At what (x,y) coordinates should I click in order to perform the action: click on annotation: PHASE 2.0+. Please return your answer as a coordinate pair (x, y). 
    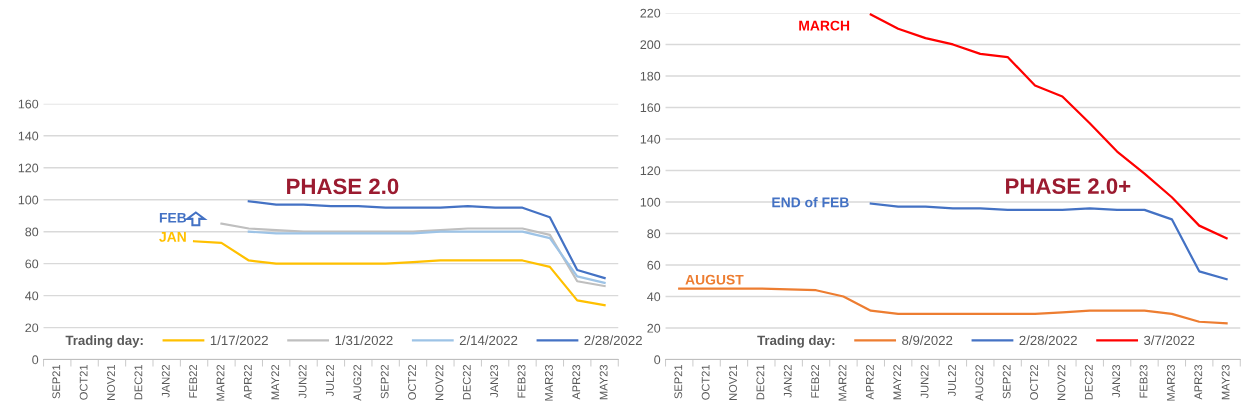
    Looking at the image, I should click on (1068, 186).